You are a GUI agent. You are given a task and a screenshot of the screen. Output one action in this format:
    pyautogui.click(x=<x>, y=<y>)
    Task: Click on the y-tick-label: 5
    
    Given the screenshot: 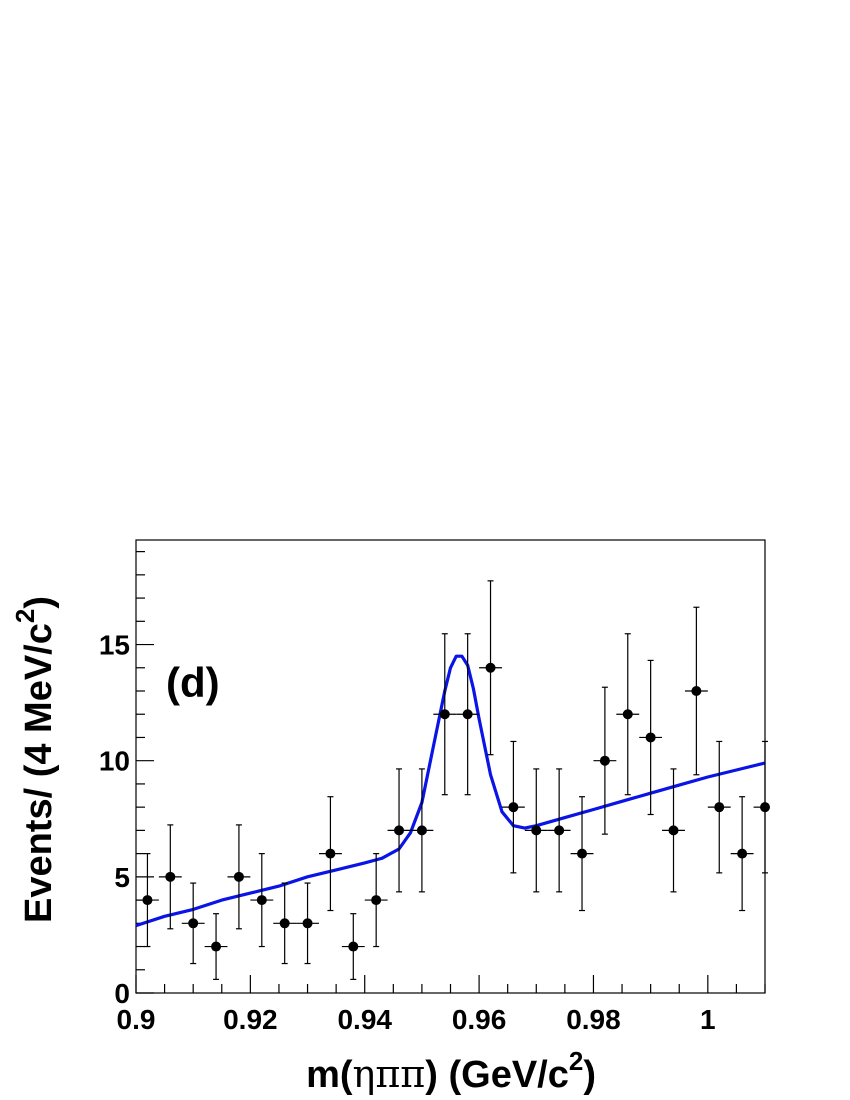 What is the action you would take?
    pyautogui.click(x=122, y=877)
    